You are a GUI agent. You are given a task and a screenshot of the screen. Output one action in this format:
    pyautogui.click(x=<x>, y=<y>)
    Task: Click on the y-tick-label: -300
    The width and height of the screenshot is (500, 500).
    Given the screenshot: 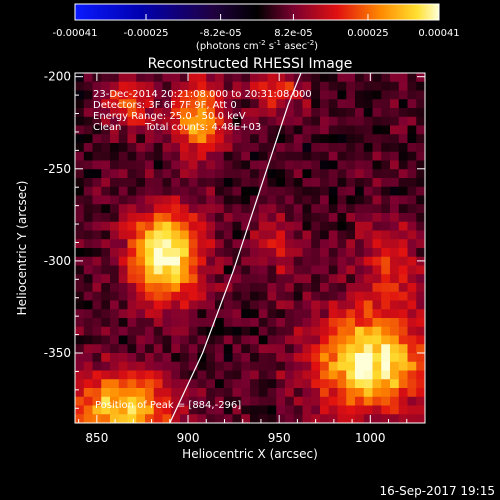 What is the action you would take?
    pyautogui.click(x=57, y=261)
    